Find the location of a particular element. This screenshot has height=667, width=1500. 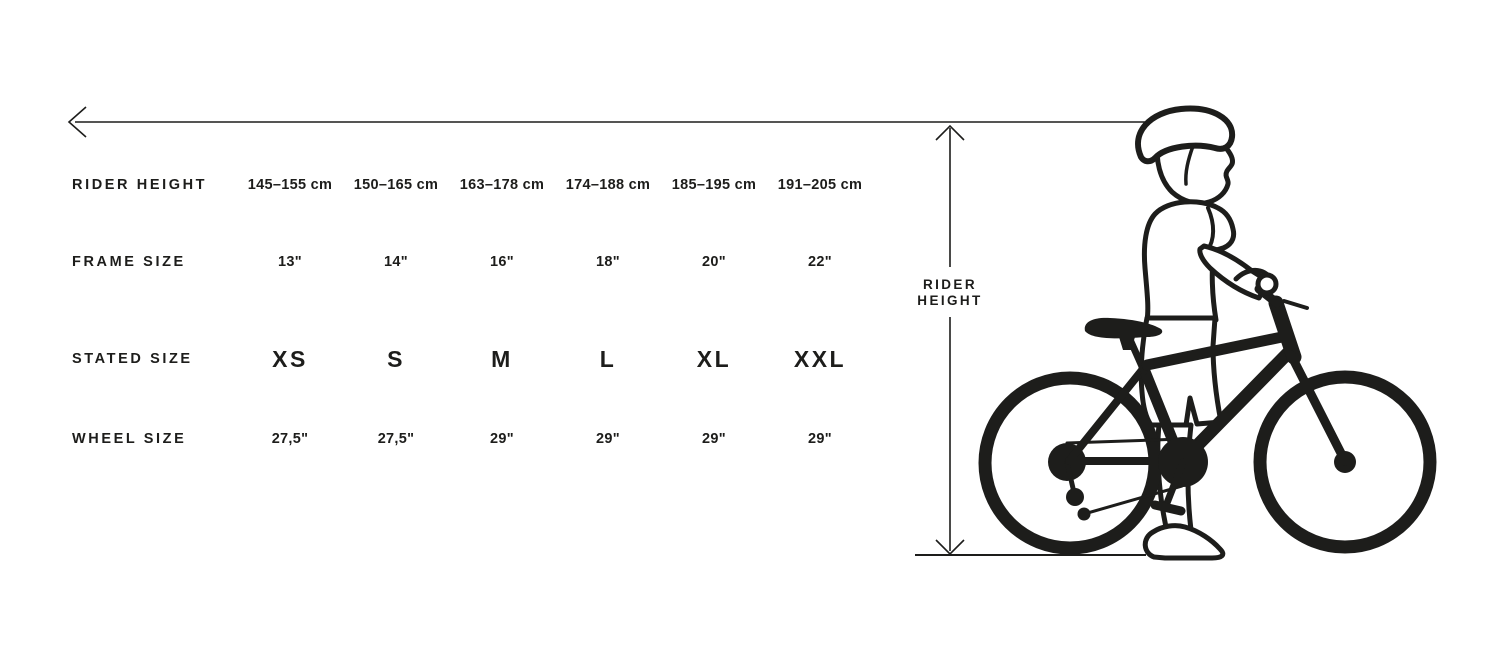

stated-size-value: XXL is located at coordinates (820, 358).